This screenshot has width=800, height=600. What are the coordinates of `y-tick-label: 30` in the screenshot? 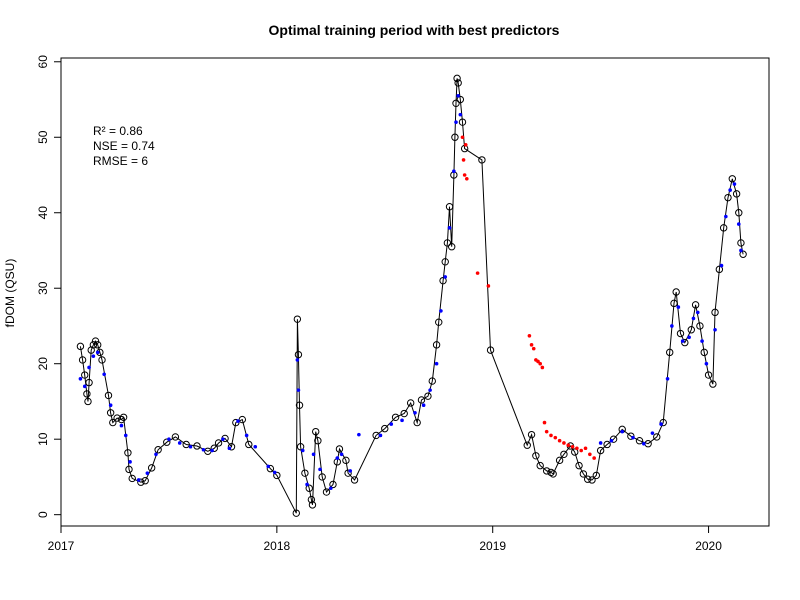 It's located at (43, 288).